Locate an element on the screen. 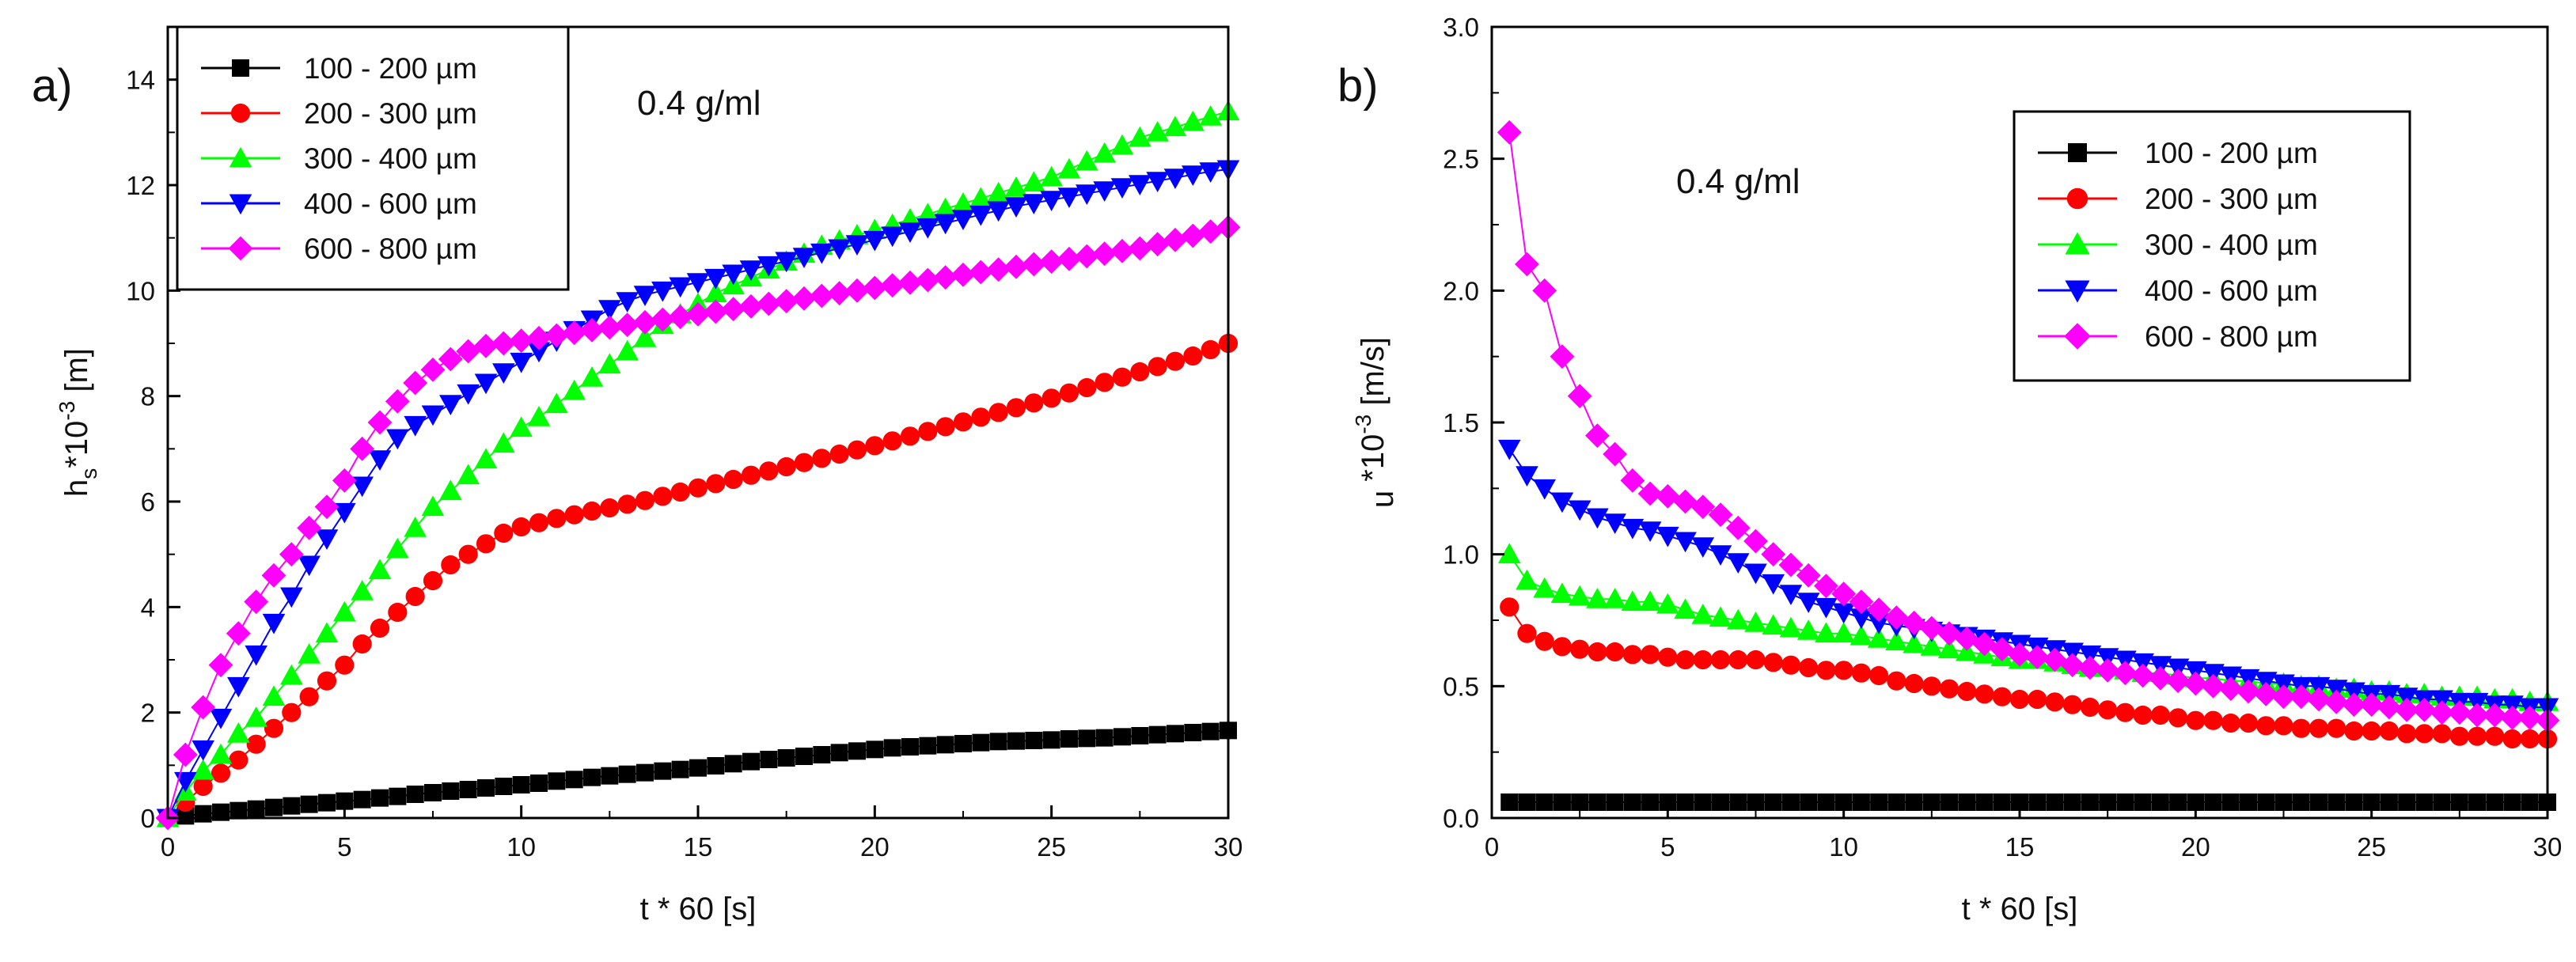 The height and width of the screenshot is (962, 2576). y-tick-label: 1.0 is located at coordinates (1461, 555).